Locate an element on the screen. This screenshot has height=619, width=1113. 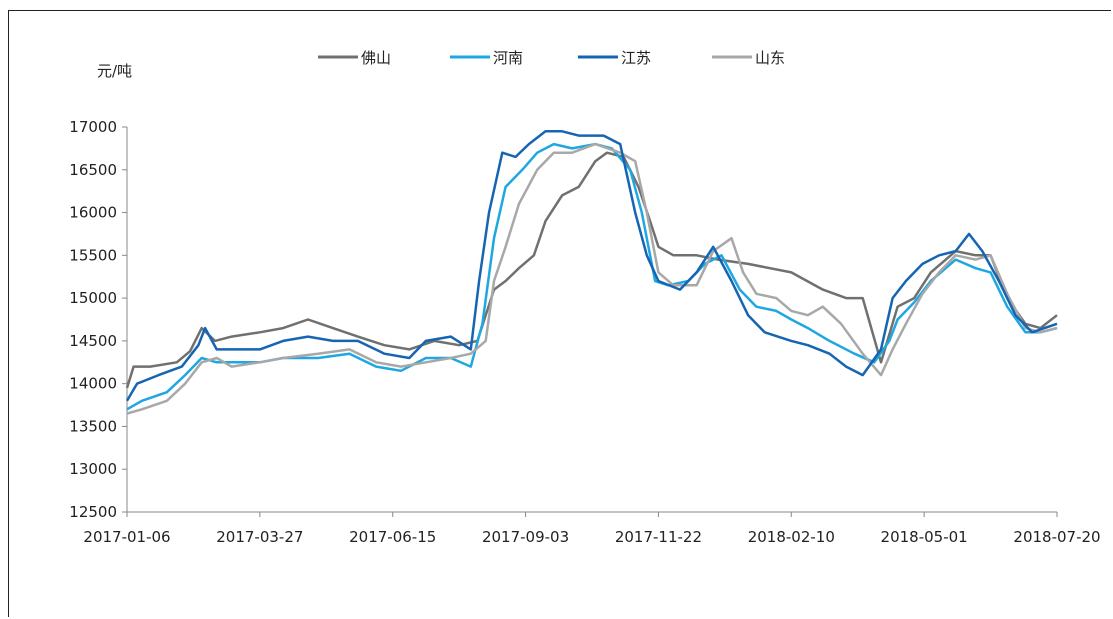
y-axis-label: 元/吨 is located at coordinates (114, 71).